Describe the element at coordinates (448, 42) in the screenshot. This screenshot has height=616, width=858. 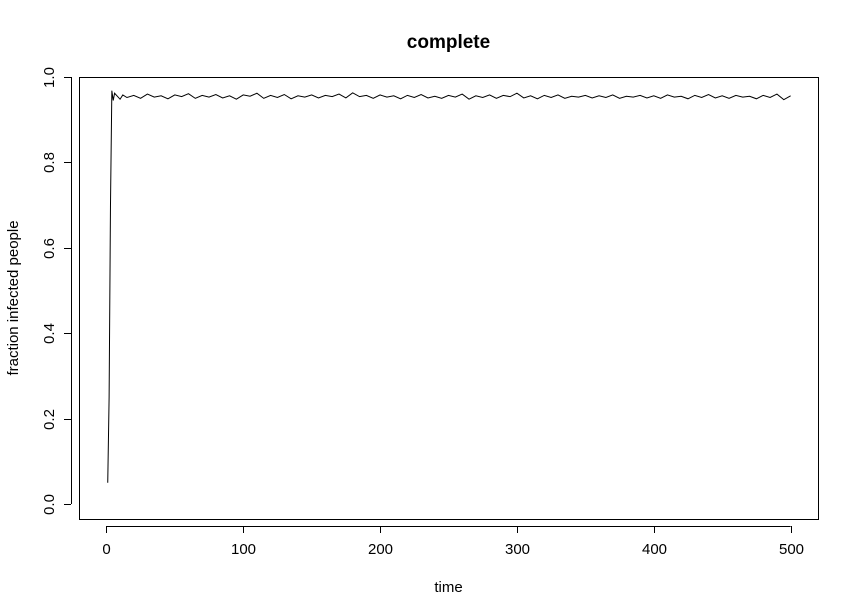
I see `chart-title: complete` at that location.